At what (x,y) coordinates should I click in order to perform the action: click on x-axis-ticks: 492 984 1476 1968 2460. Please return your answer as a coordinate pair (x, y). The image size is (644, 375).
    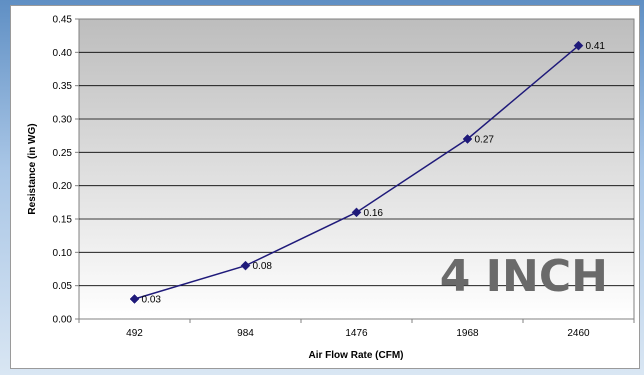
    Looking at the image, I should click on (356, 329).